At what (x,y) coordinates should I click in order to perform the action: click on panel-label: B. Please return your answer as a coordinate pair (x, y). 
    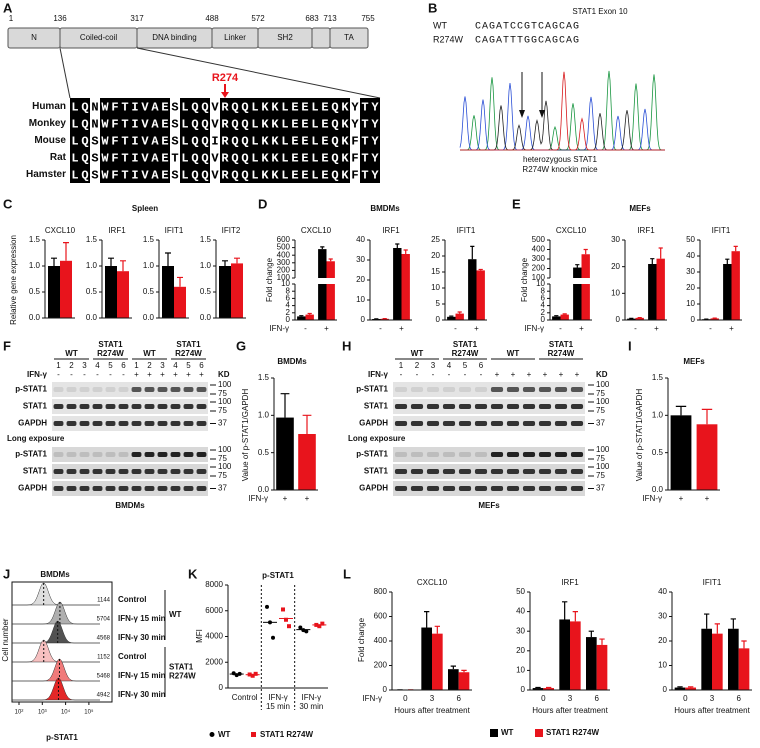
    Looking at the image, I should click on (432, 7).